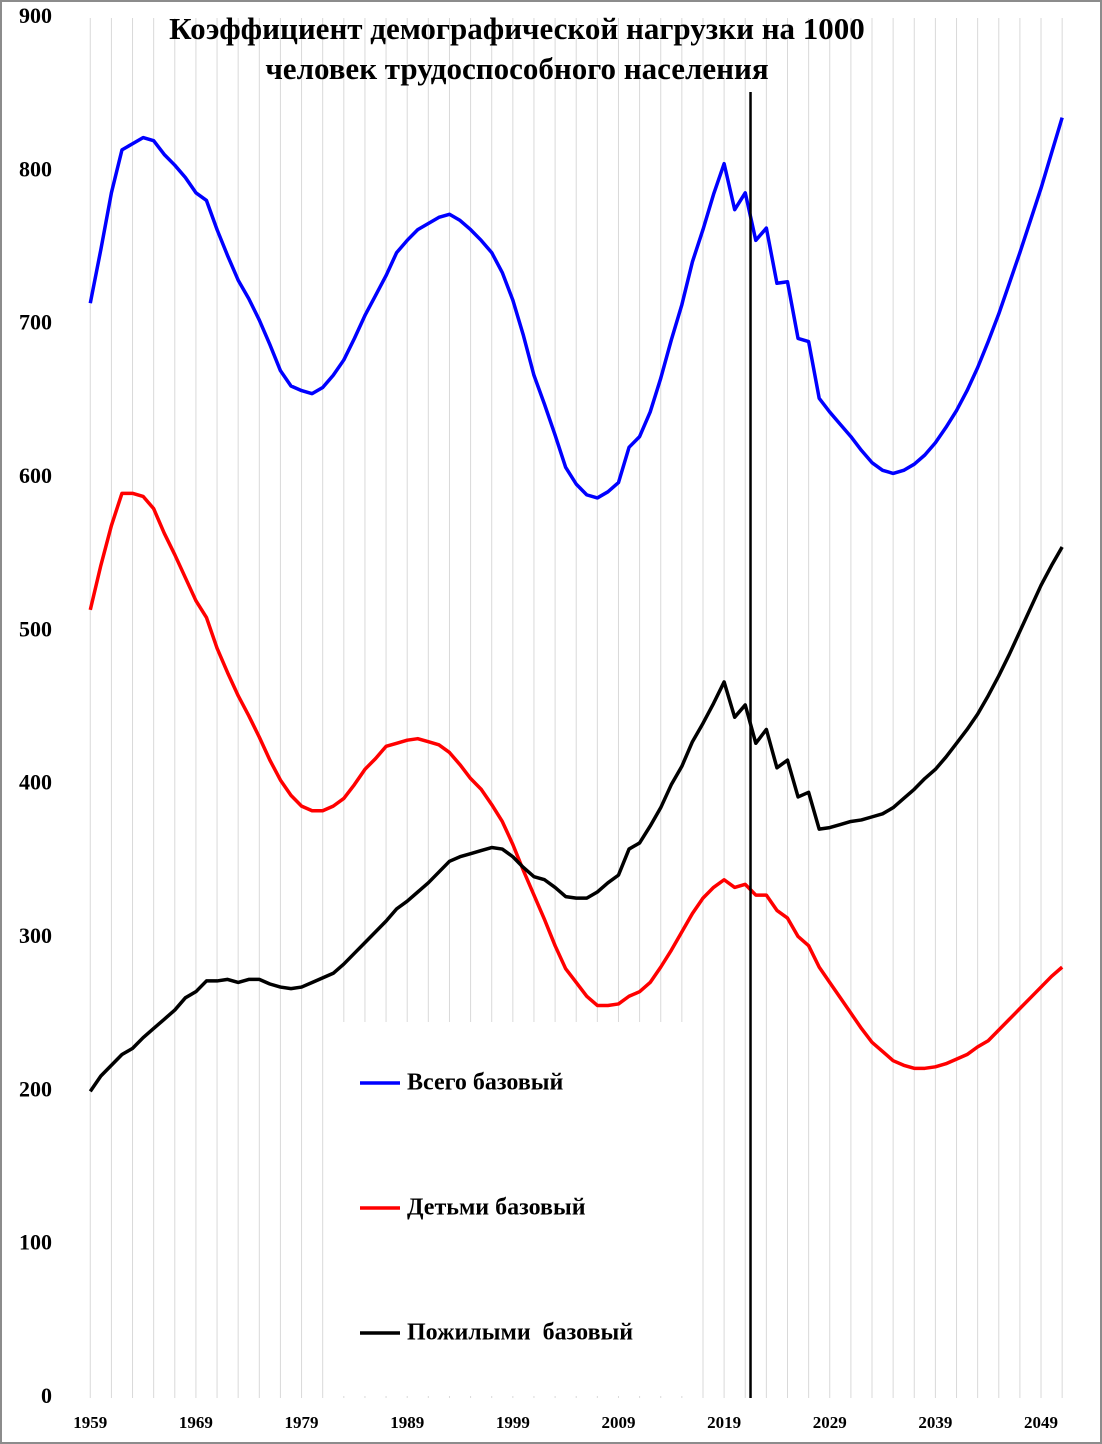  I want to click on y-tick-label: 800, so click(35, 168).